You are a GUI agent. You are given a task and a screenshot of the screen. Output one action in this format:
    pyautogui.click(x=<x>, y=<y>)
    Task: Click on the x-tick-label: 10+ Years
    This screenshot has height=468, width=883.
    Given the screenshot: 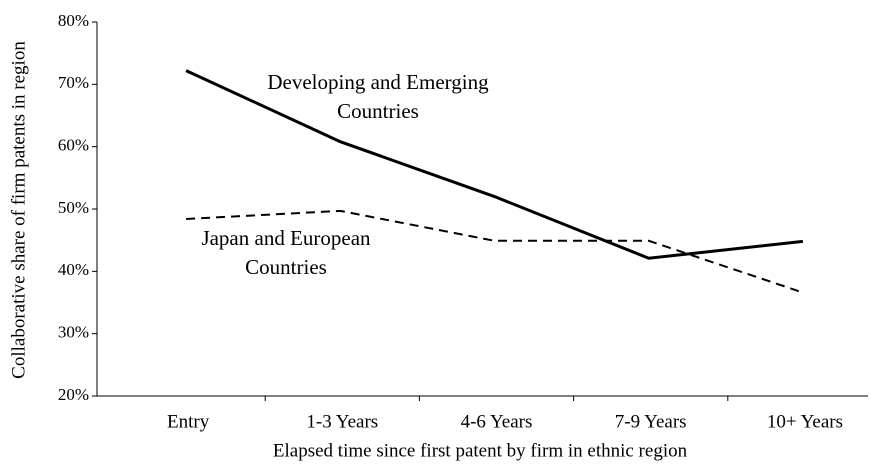 What is the action you would take?
    pyautogui.click(x=805, y=421)
    